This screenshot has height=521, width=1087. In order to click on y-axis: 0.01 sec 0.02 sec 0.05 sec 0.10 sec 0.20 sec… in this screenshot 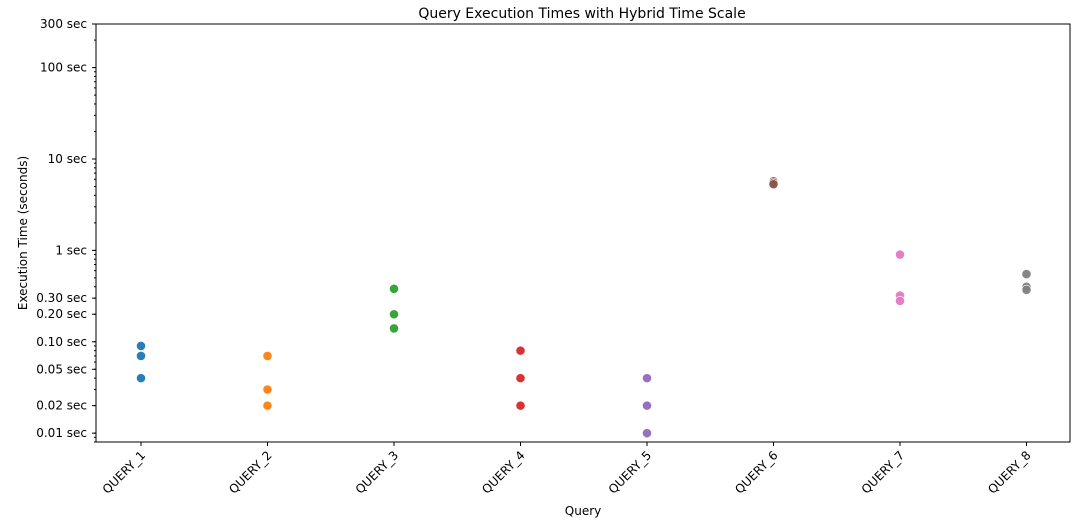, I will do `click(66, 230)`.